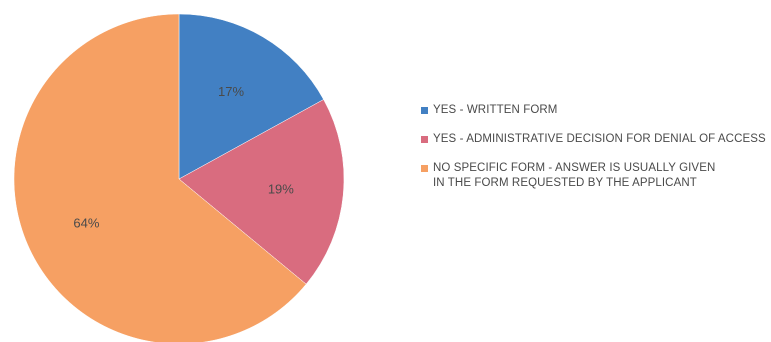  I want to click on legend-item-1: YES - WRITTEN FORM, so click(593, 110).